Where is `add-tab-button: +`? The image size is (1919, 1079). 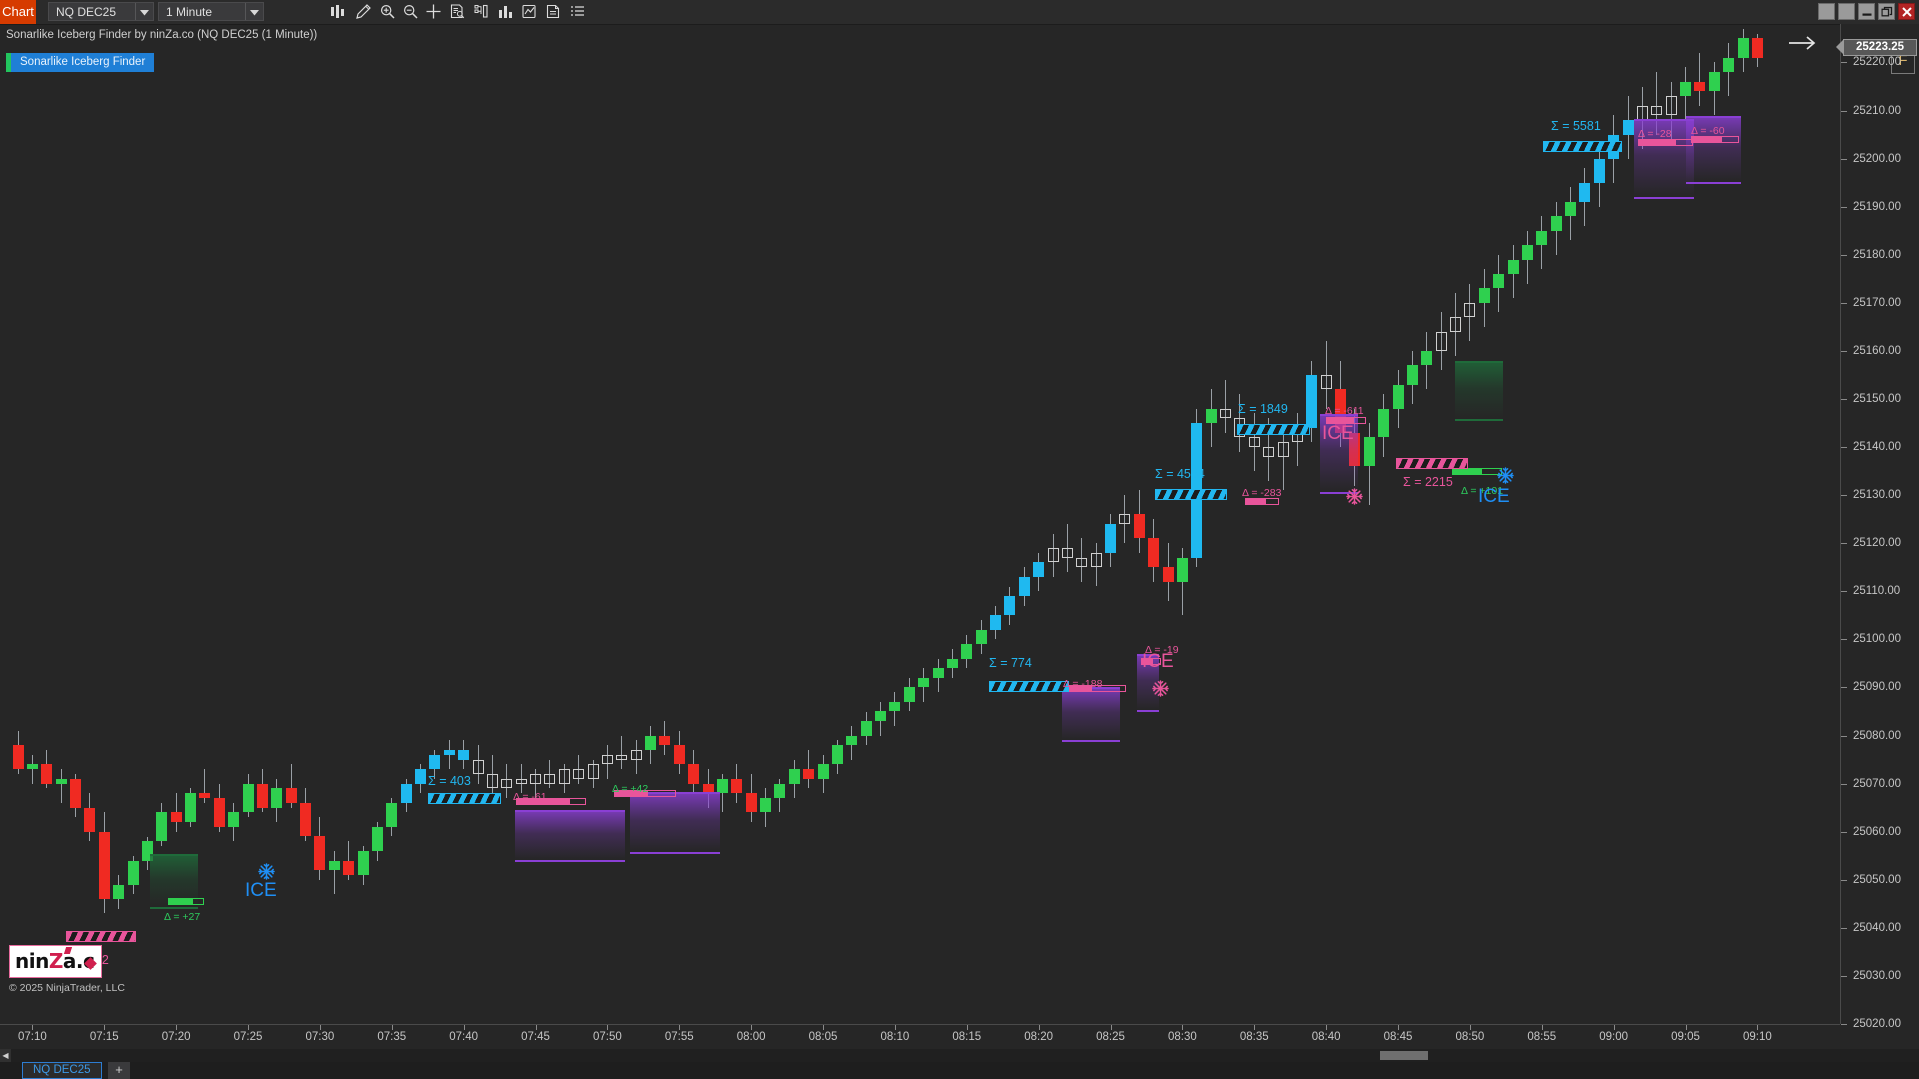 add-tab-button: + is located at coordinates (119, 1070).